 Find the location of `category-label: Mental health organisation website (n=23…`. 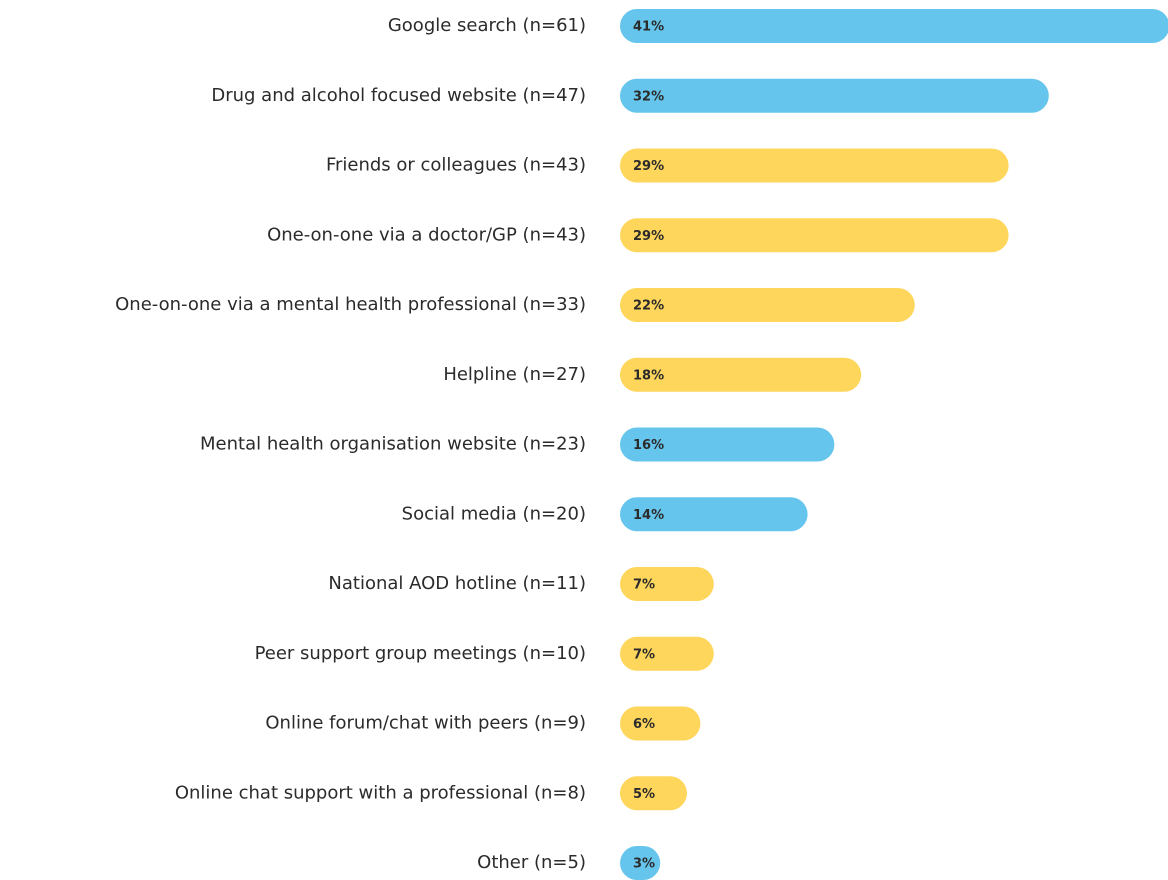

category-label: Mental health organisation website (n=23… is located at coordinates (393, 444).